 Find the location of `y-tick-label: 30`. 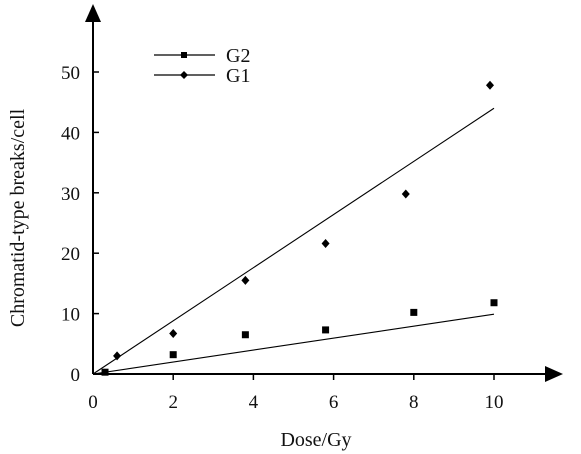

y-tick-label: 30 is located at coordinates (70, 194).